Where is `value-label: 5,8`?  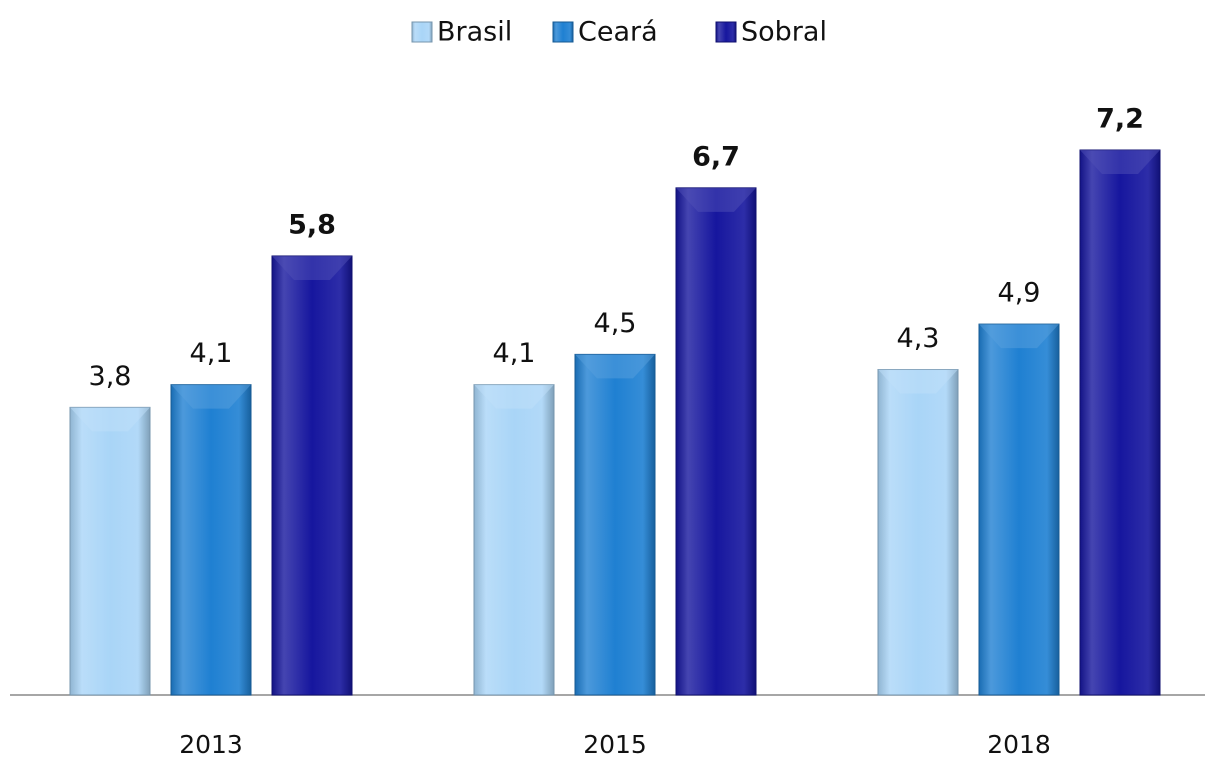 value-label: 5,8 is located at coordinates (312, 224).